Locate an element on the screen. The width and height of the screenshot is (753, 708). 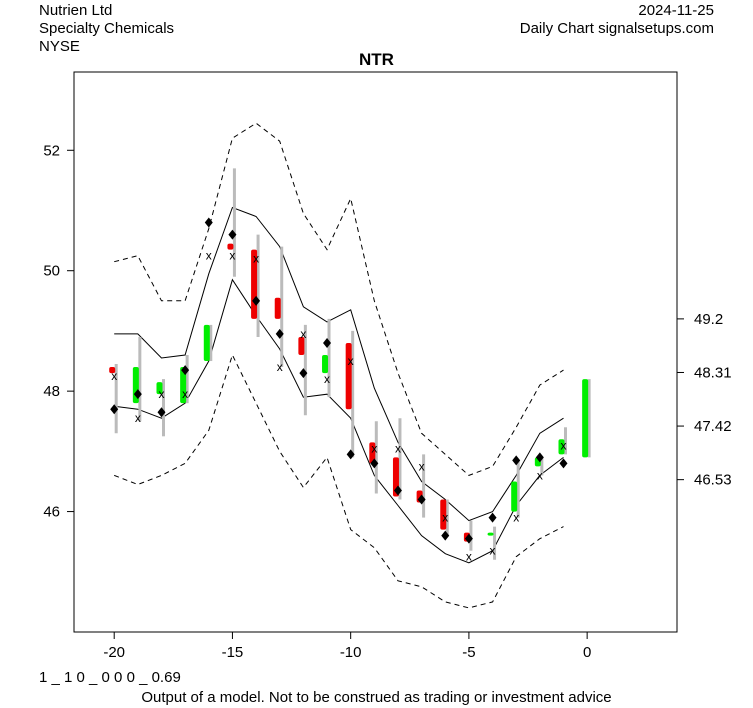
y-tick-label-left: 50 is located at coordinates (51, 271).